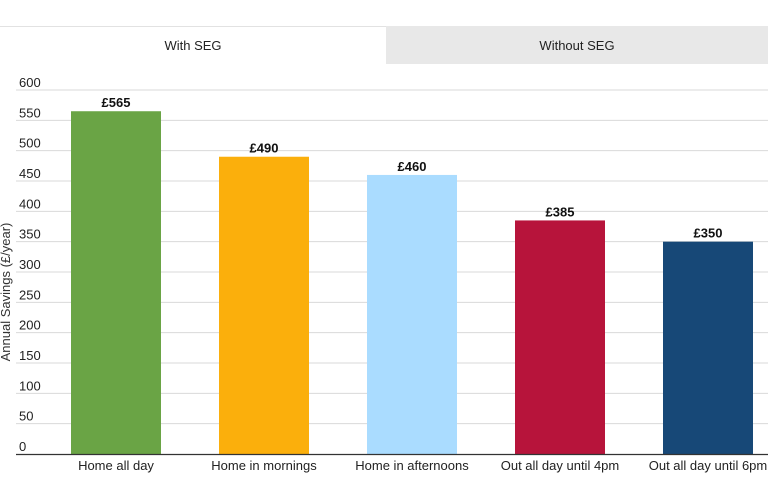 This screenshot has width=768, height=492. What do you see at coordinates (30, 203) in the screenshot?
I see `y-tick-label: 400` at bounding box center [30, 203].